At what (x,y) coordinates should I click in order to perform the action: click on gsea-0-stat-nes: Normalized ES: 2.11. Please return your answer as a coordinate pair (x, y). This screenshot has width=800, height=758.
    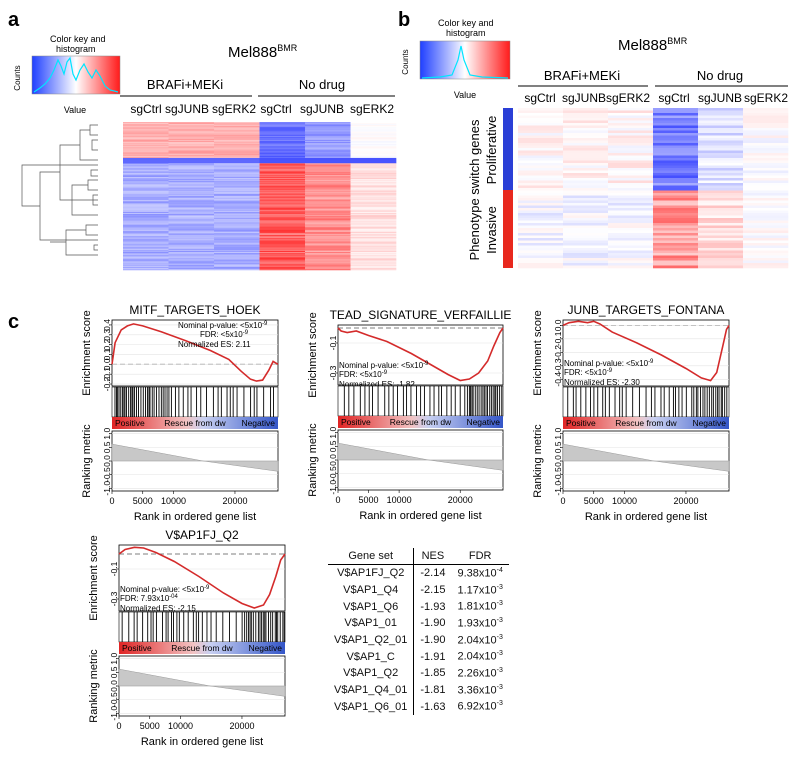
    Looking at the image, I should click on (214, 344).